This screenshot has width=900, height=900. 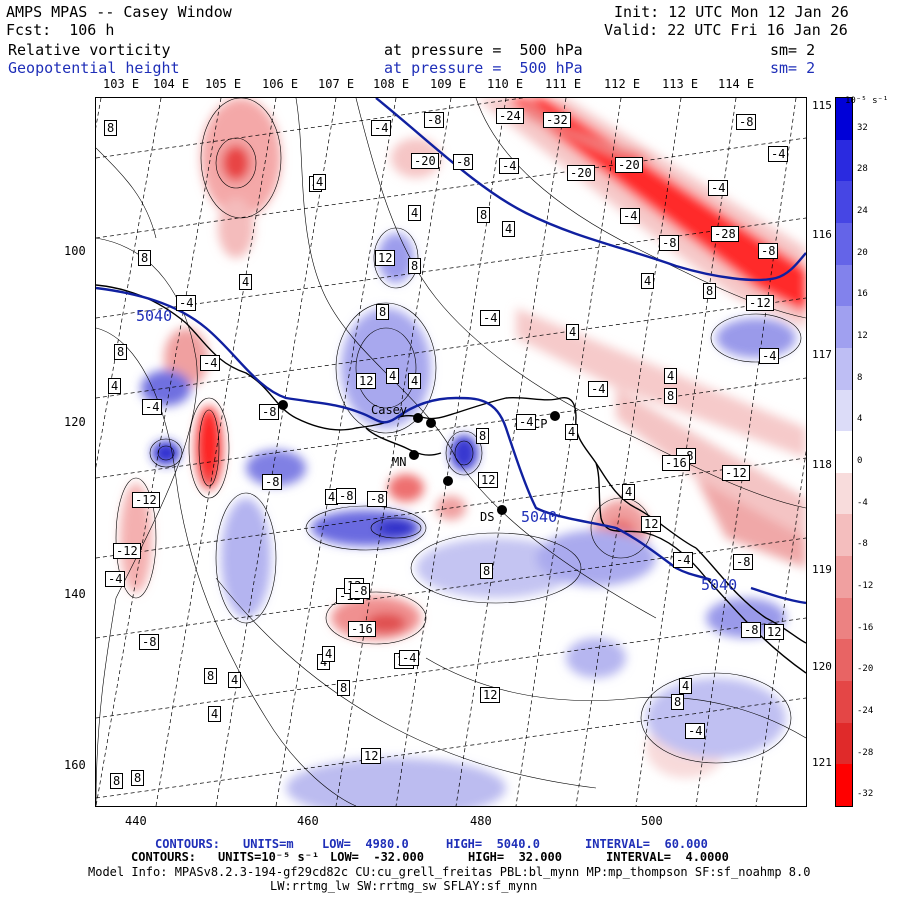 I want to click on colorbar-label-10: -8, so click(x=862, y=544).